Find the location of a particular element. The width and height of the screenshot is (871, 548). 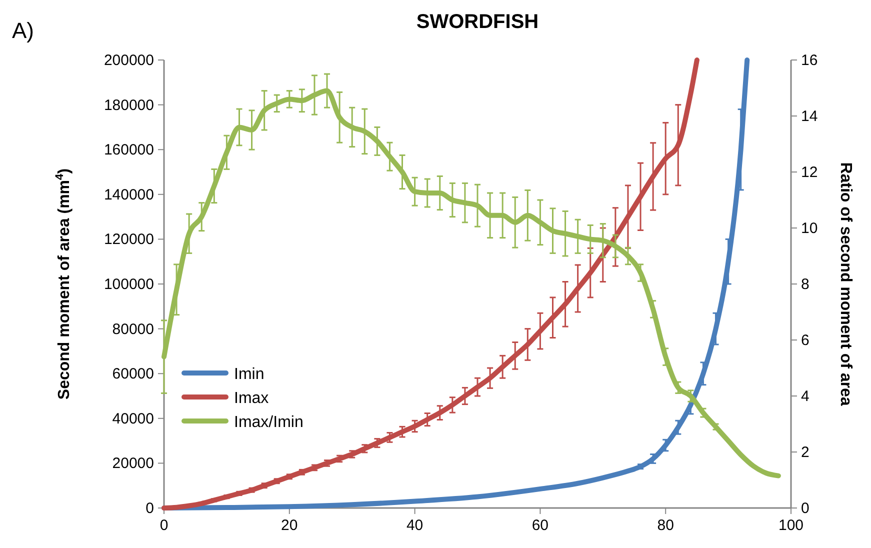

y2-tick-label: 14 is located at coordinates (809, 116).